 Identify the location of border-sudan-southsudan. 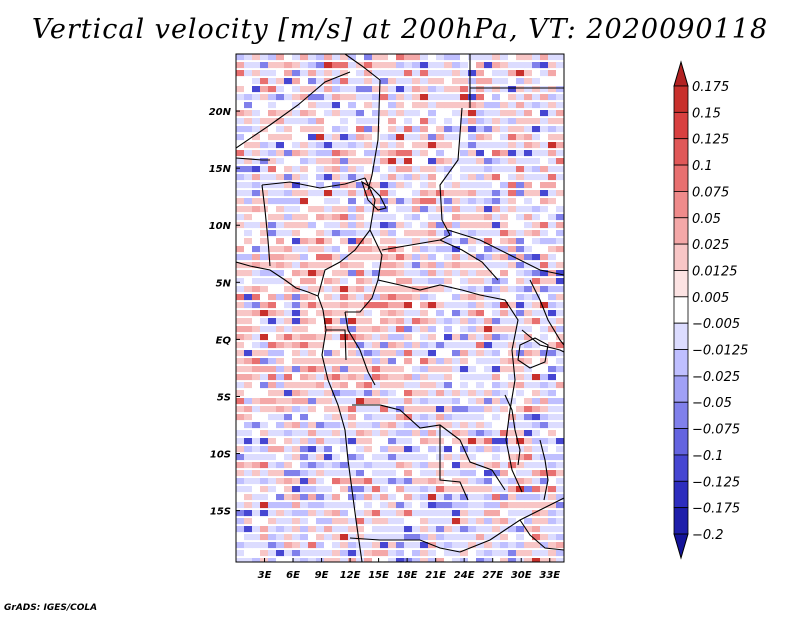
(505, 252).